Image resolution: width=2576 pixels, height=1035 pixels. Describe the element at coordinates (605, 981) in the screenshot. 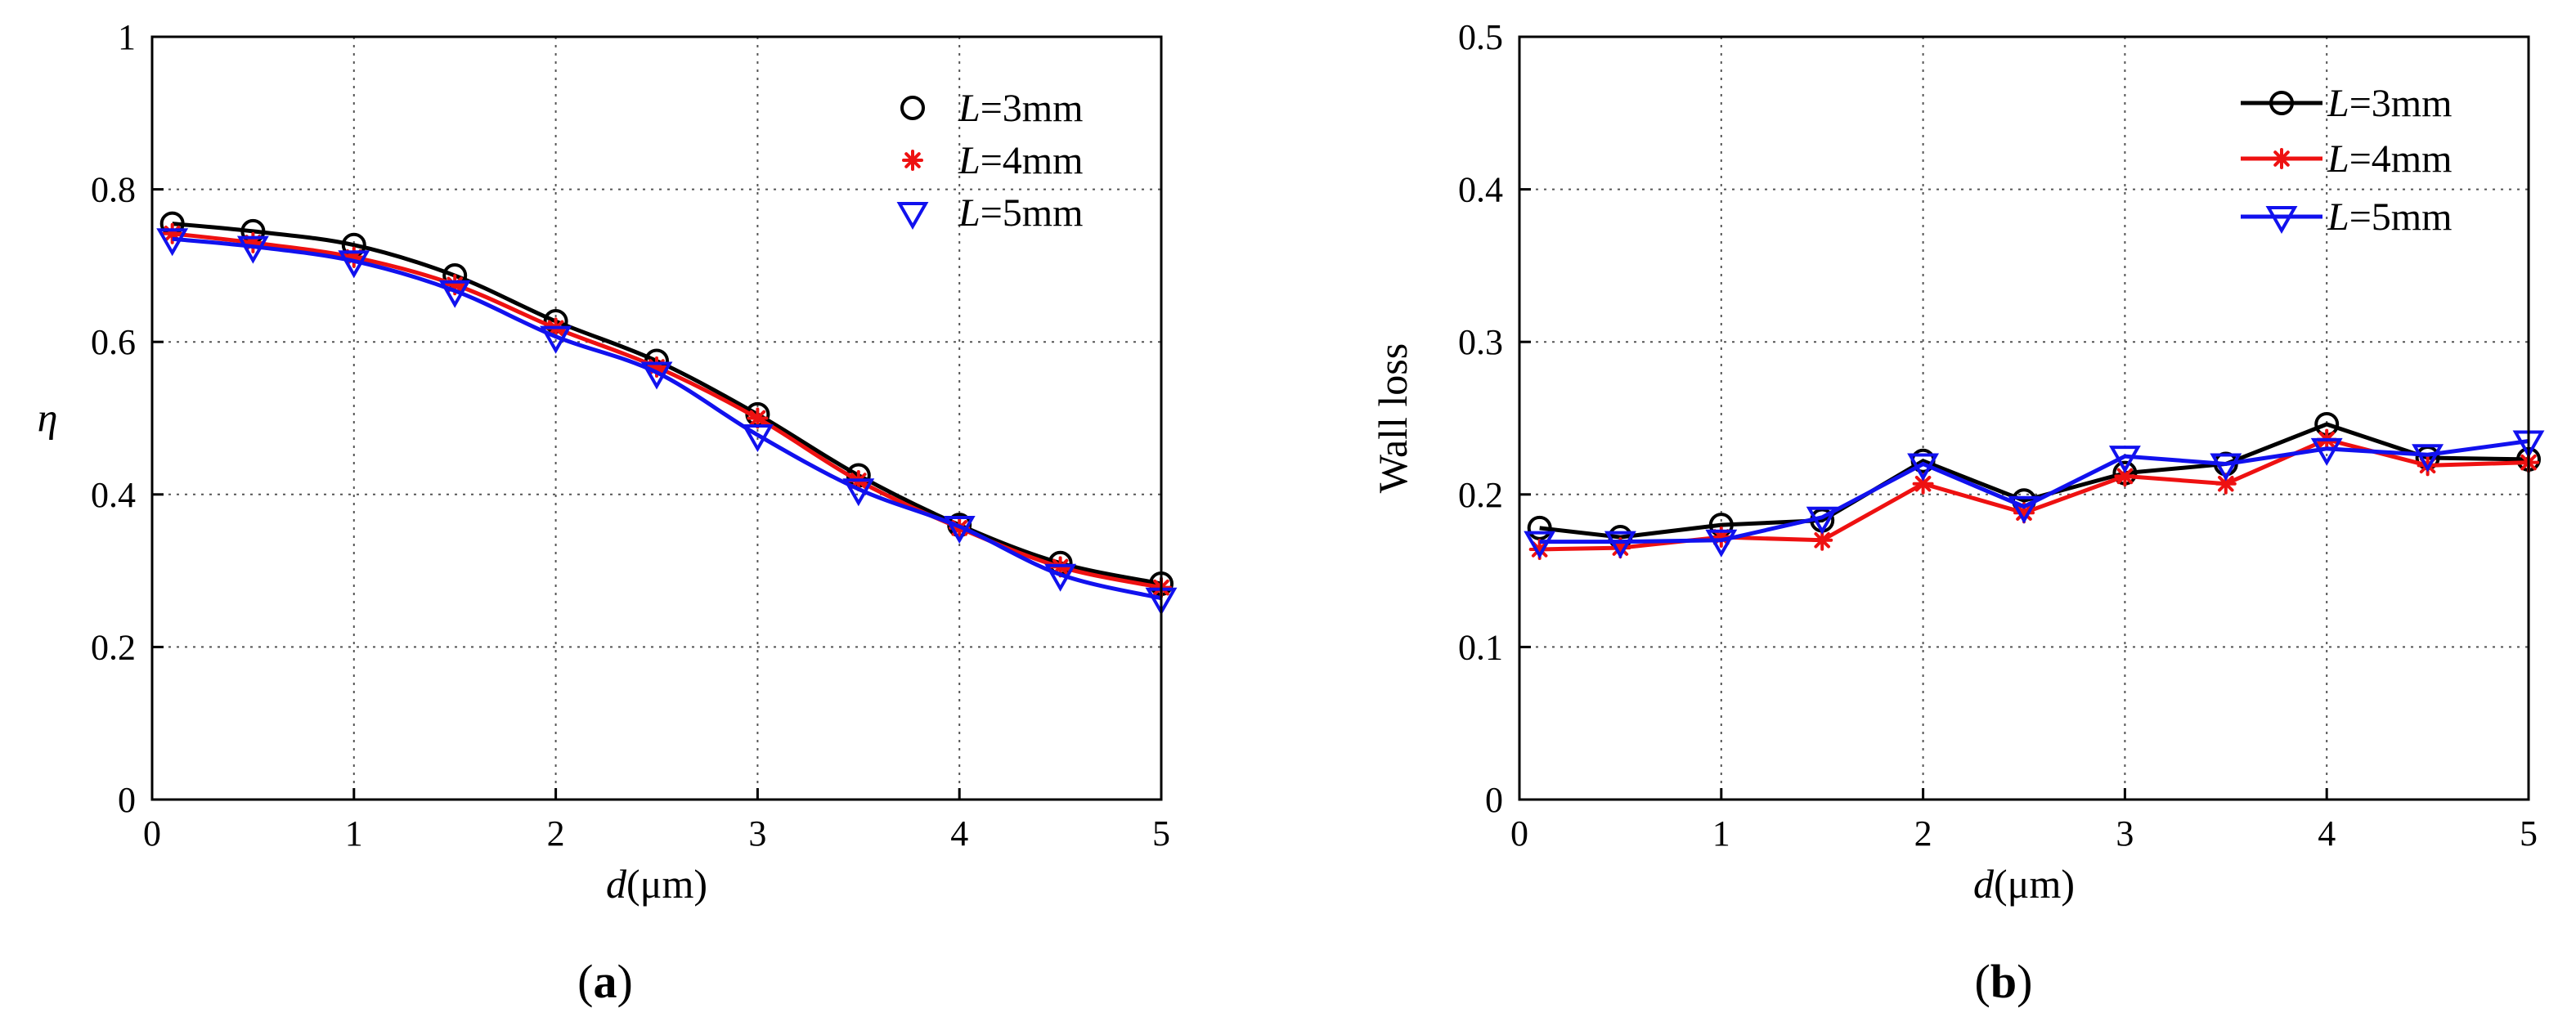

I see `panel-label: (a)` at that location.